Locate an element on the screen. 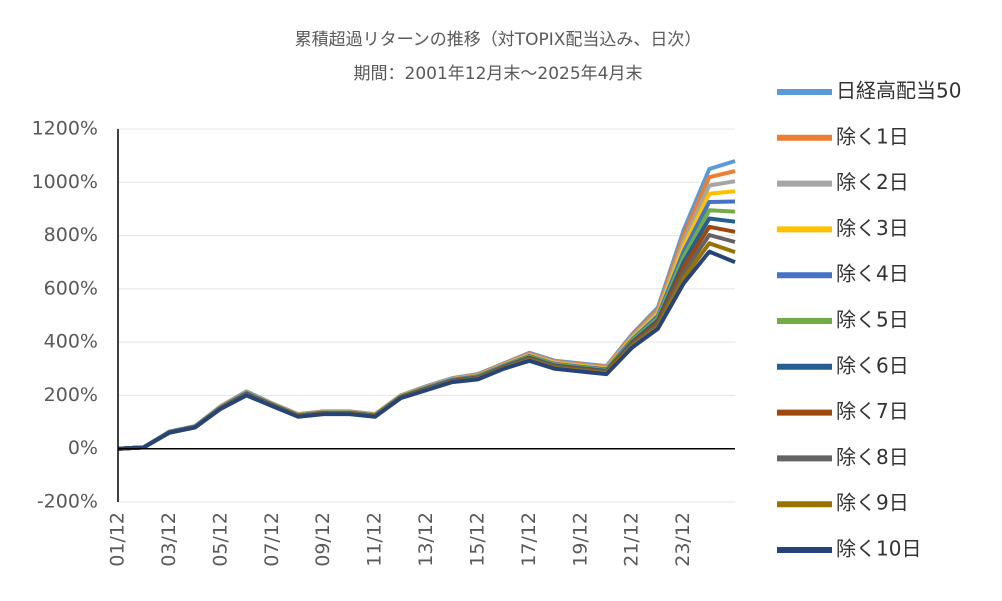 This screenshot has width=1002, height=601. y-tick-label: 400% is located at coordinates (71, 342).